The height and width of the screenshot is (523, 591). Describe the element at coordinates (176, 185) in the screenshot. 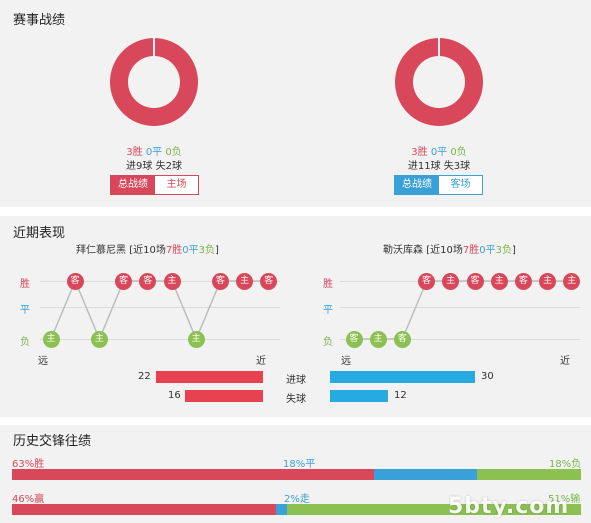

I see `home-tab-venue: 主场` at that location.